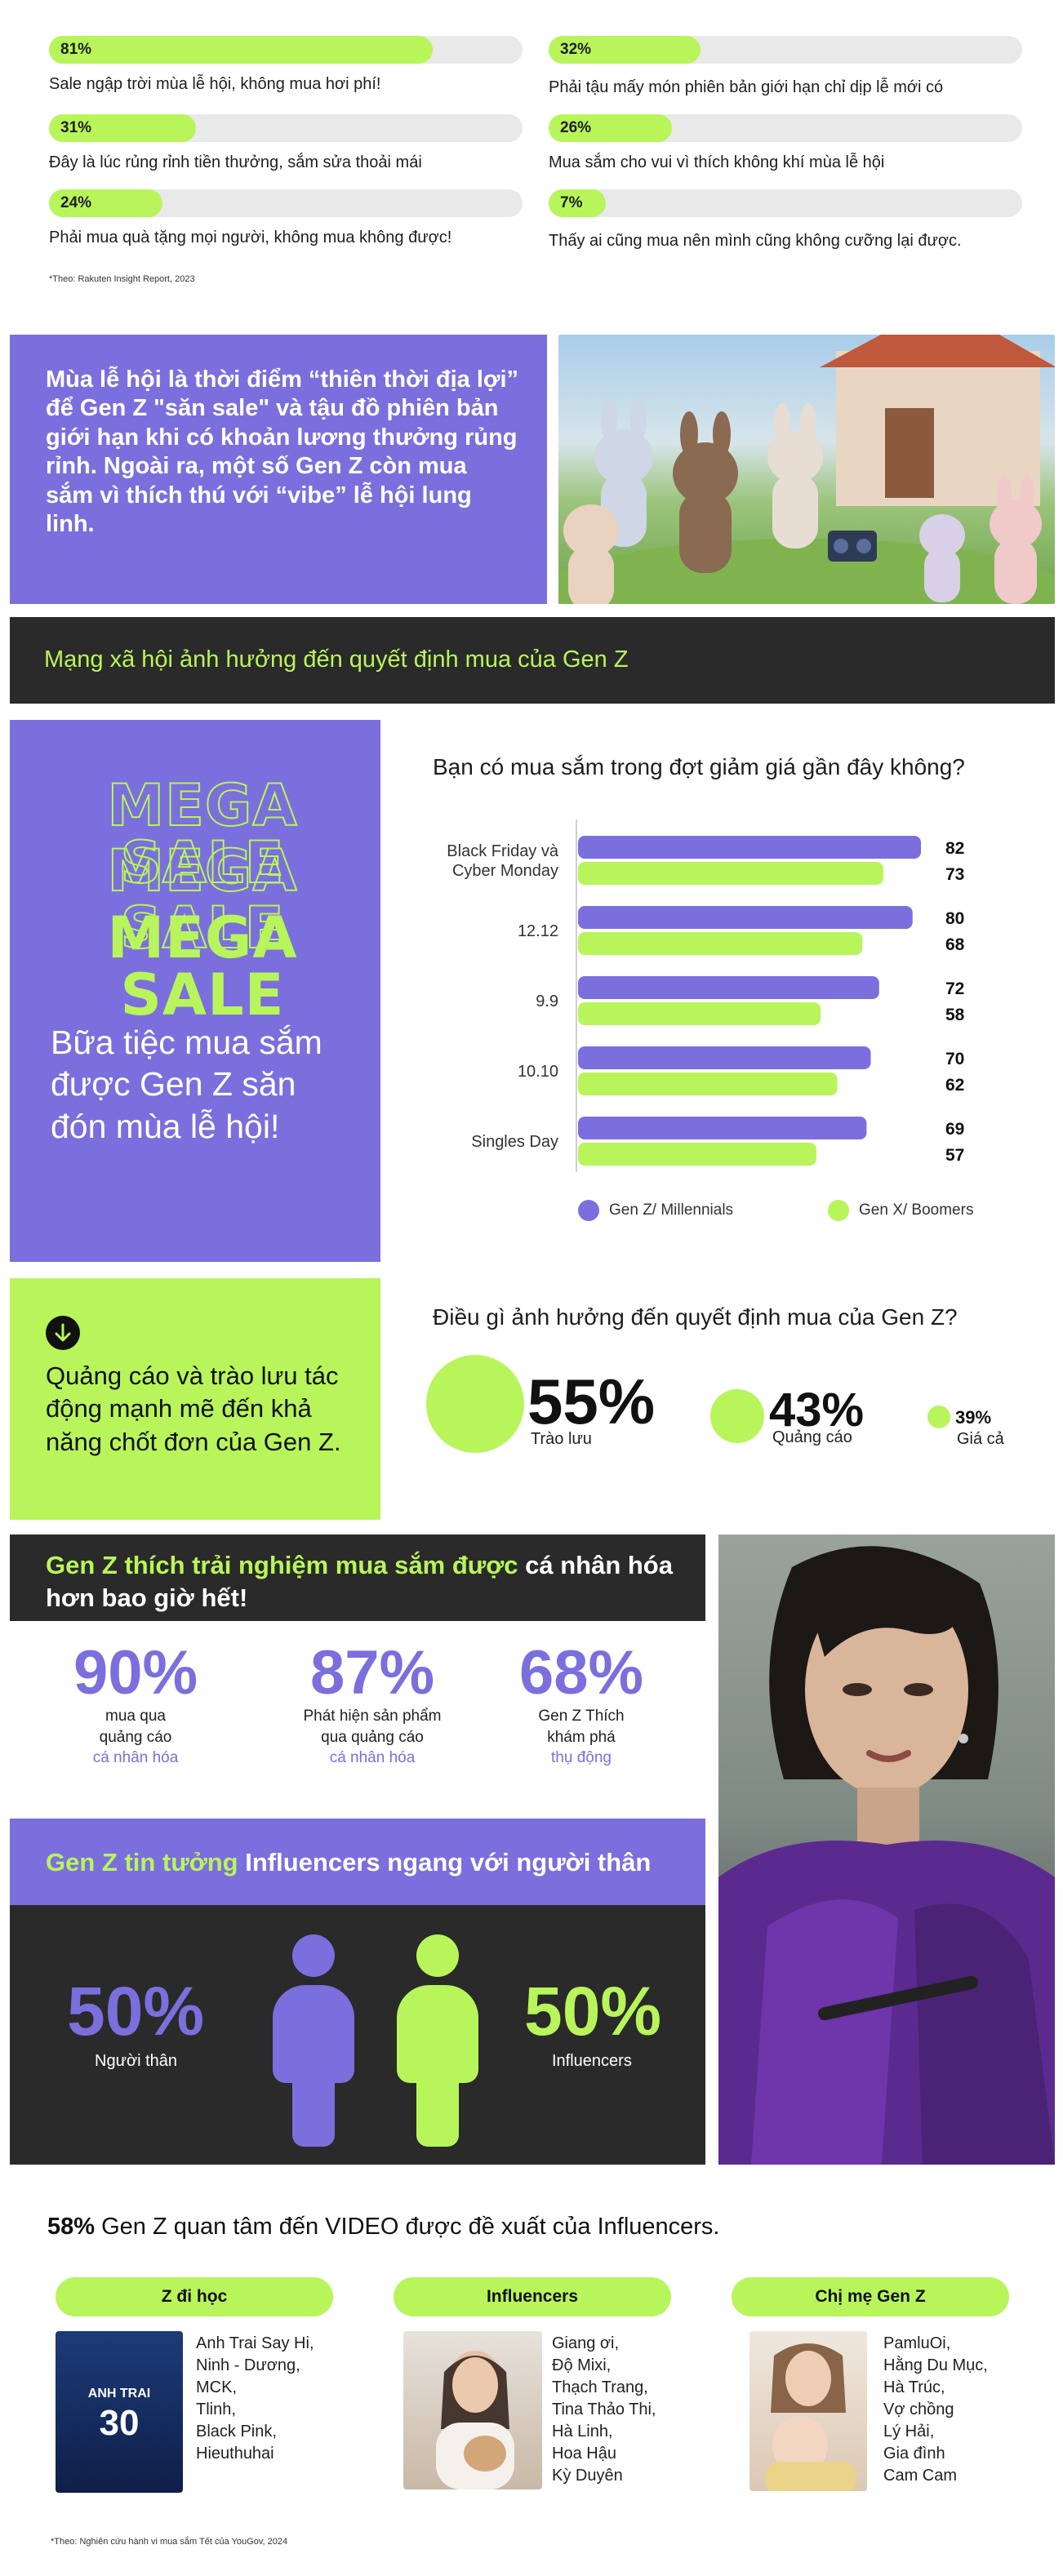 This screenshot has width=1063, height=2576. I want to click on name-item: Ninh - Dương,, so click(248, 2365).